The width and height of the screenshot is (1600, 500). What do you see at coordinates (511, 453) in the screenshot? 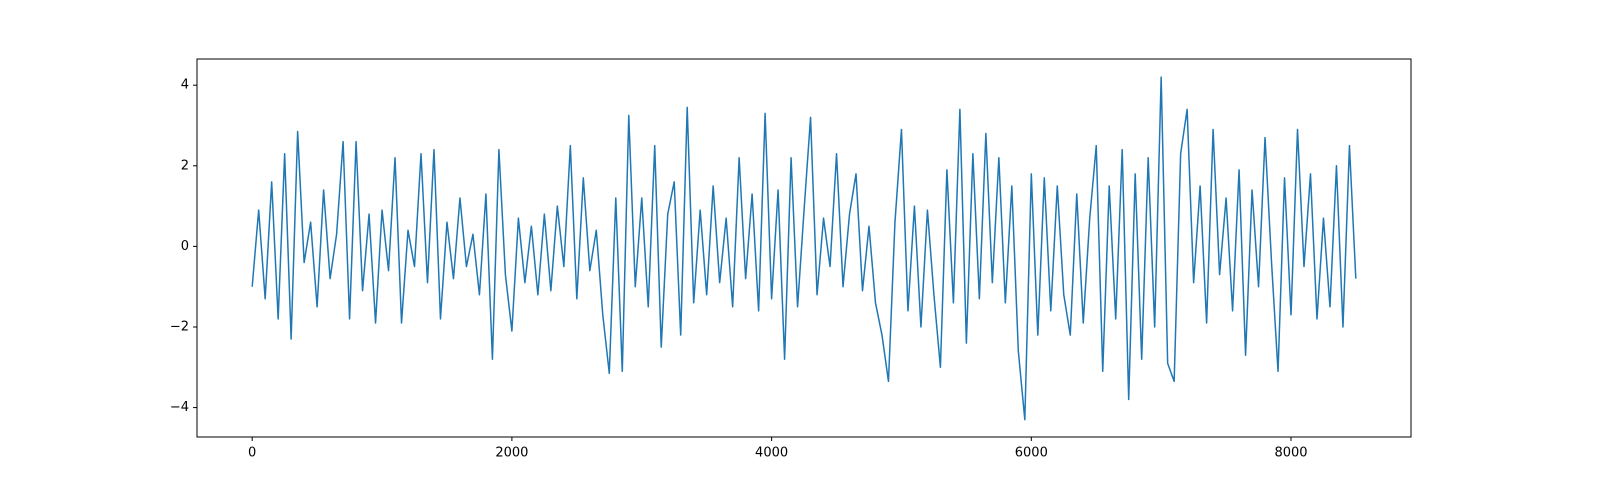
I see `x-tick-label: 2000` at bounding box center [511, 453].